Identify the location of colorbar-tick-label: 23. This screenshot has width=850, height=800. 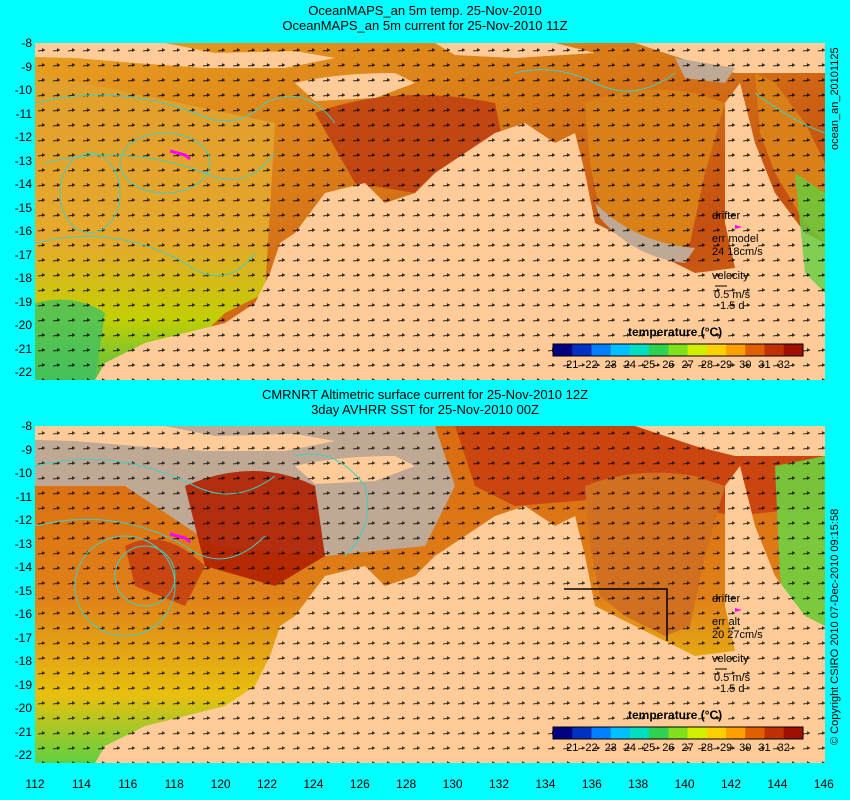
(611, 748).